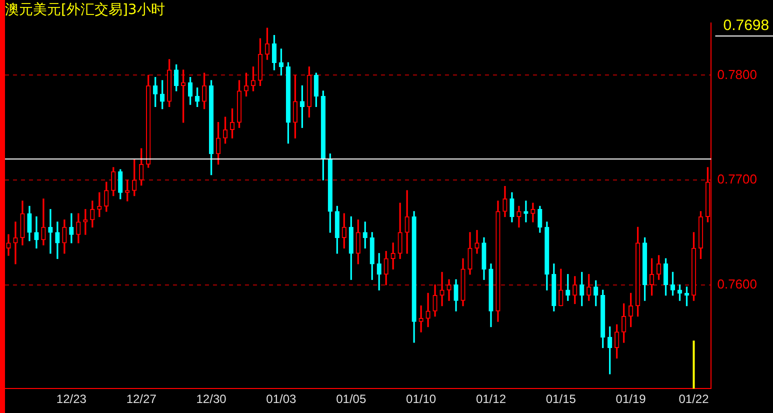  I want to click on text: 0.7698, so click(746, 25).